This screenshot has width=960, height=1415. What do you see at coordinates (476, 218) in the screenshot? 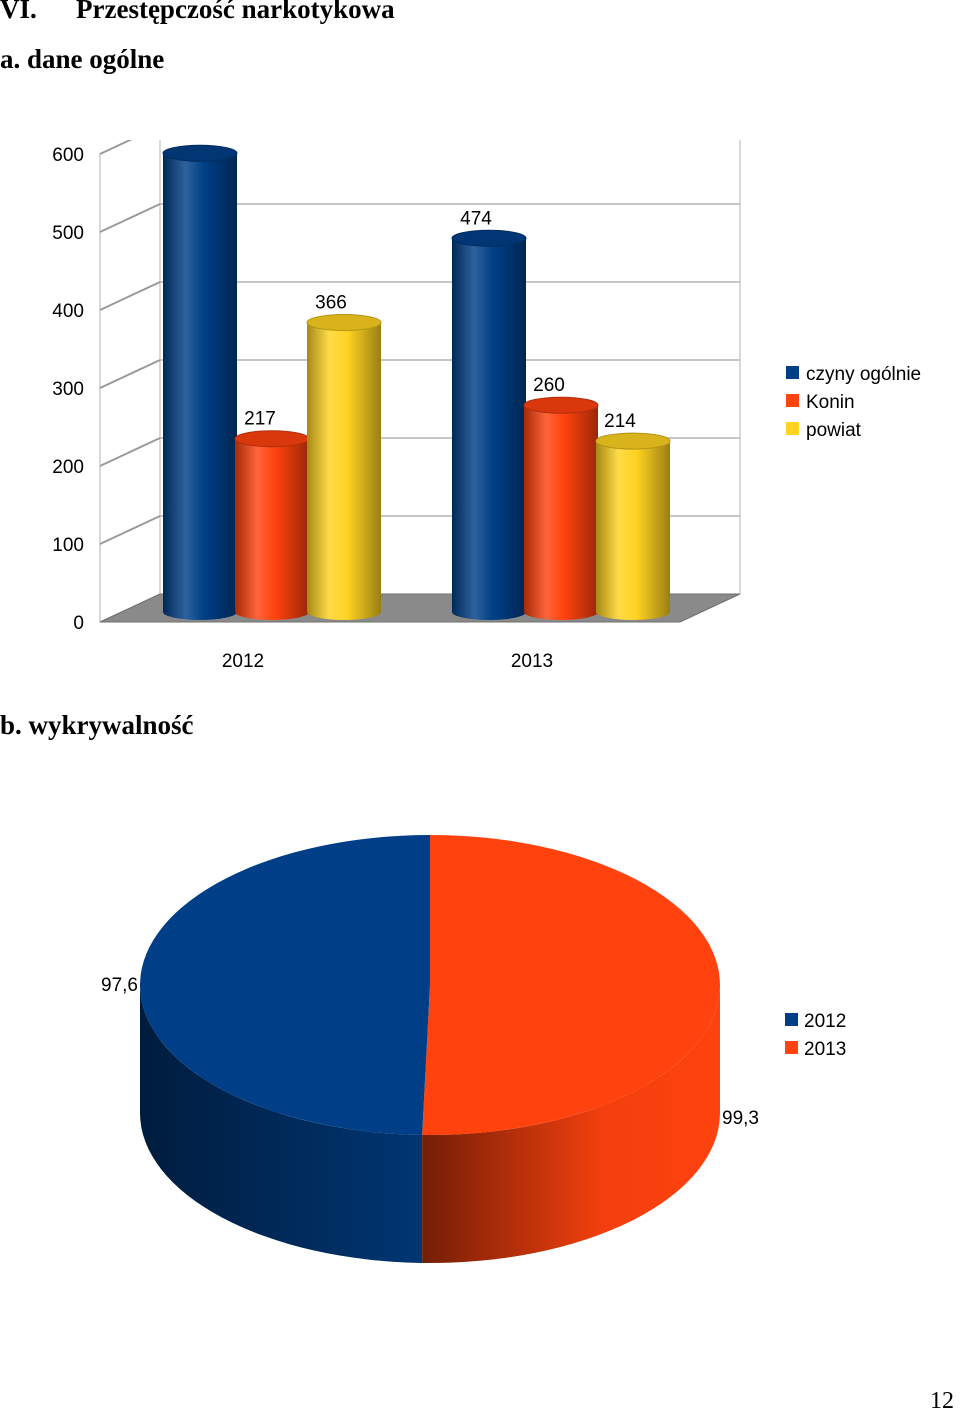
I see `bar-value-label: 474` at bounding box center [476, 218].